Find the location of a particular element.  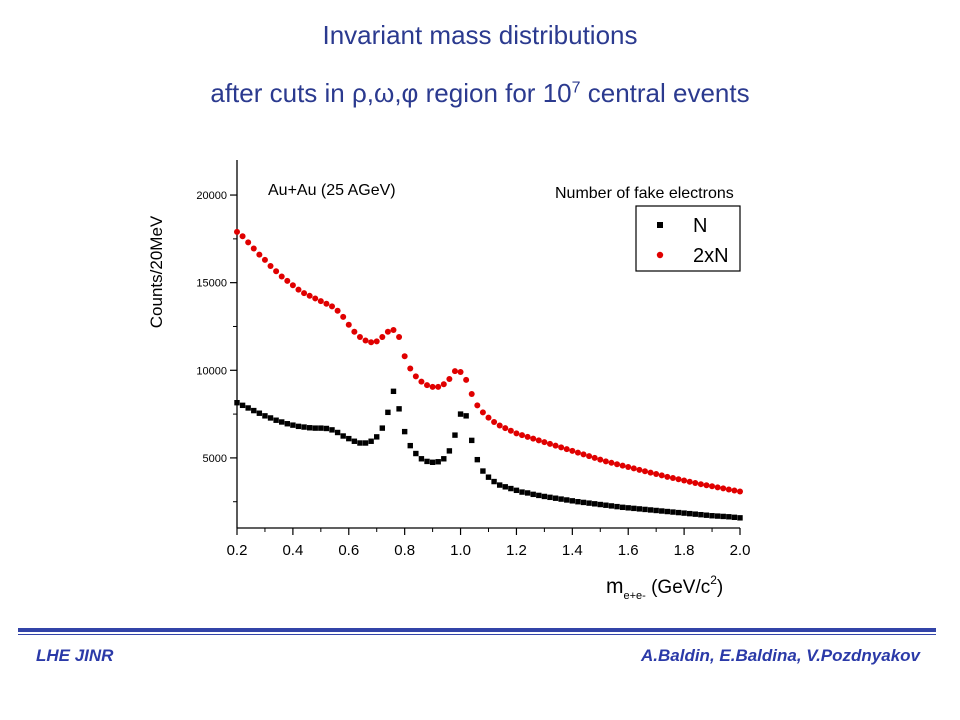

x-axis-label-main: m is located at coordinates (615, 586).